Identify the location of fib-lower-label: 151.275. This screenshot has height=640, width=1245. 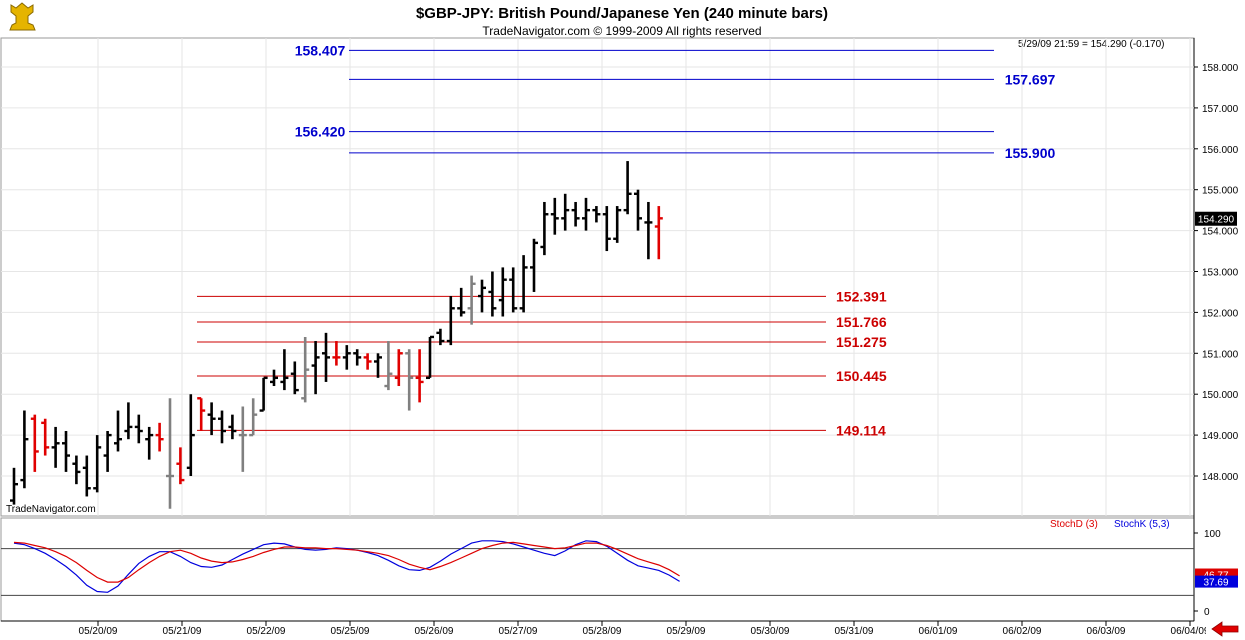
(861, 342).